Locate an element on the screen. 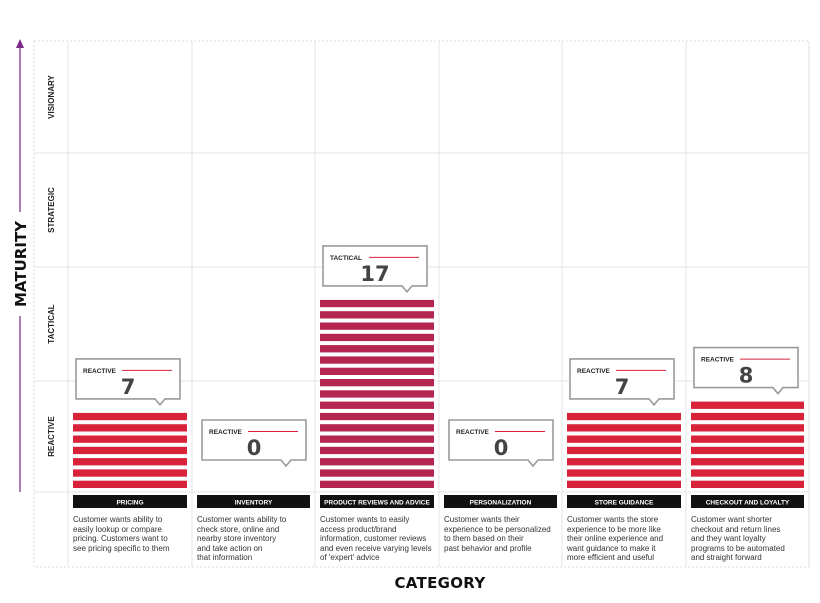 The image size is (820, 603). category-tick-label: PERSONALIZATION is located at coordinates (501, 502).